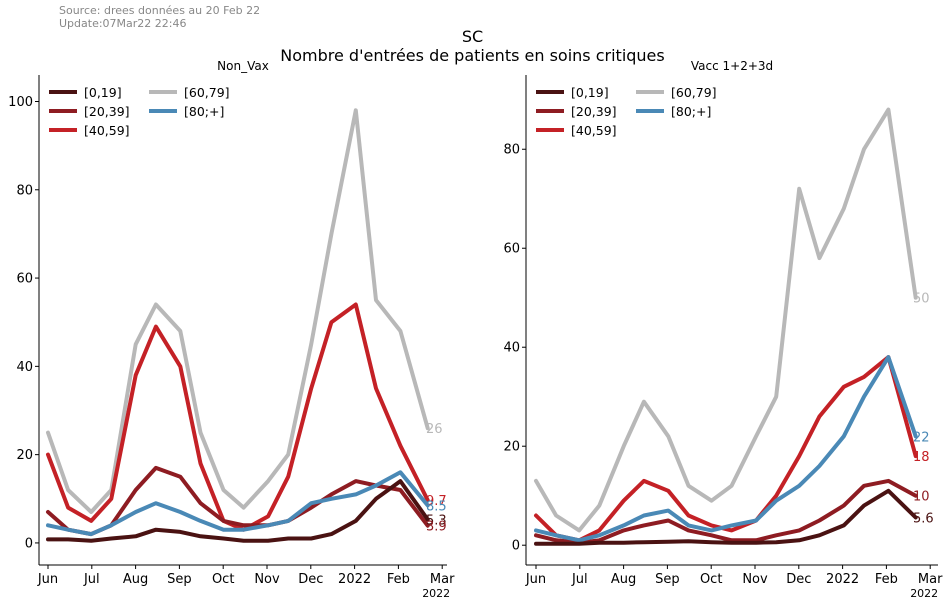  Describe the element at coordinates (434, 429) in the screenshot. I see `end-label: 26` at that location.